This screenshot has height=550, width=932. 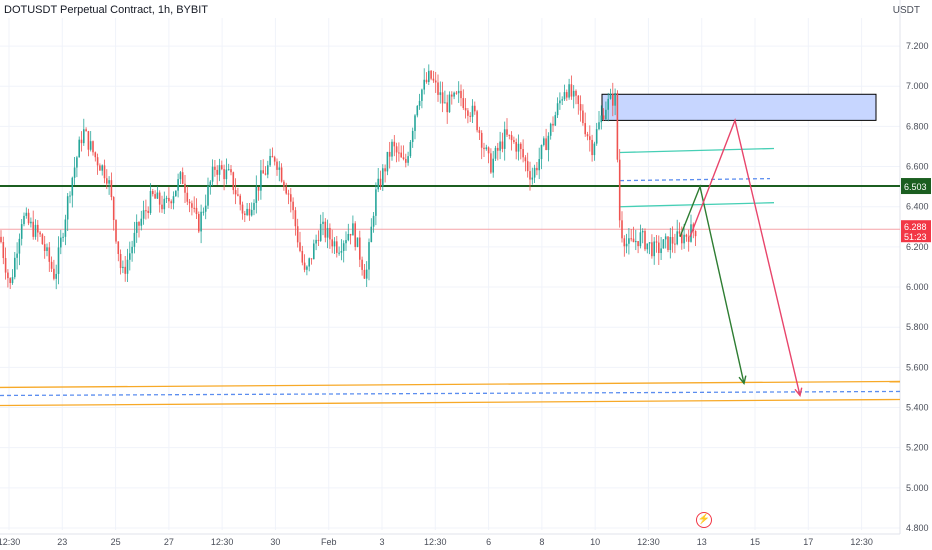 What do you see at coordinates (742, 380) in the screenshot?
I see `green-projection-arrowhead` at bounding box center [742, 380].